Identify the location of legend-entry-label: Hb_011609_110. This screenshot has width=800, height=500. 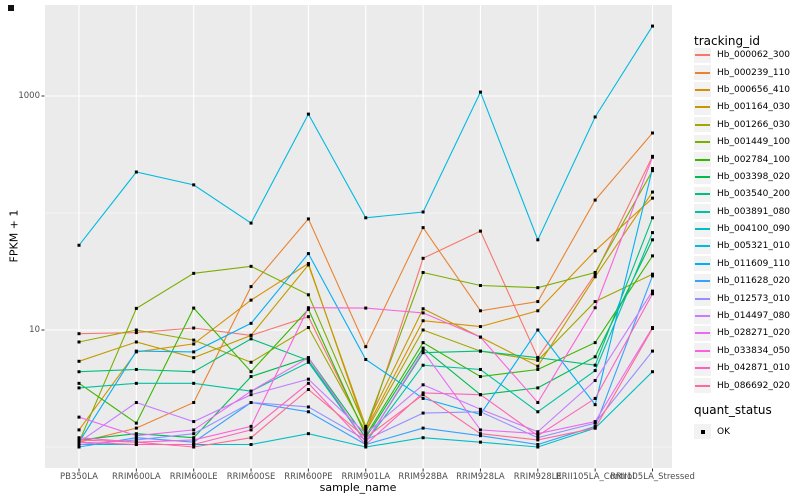
(754, 263).